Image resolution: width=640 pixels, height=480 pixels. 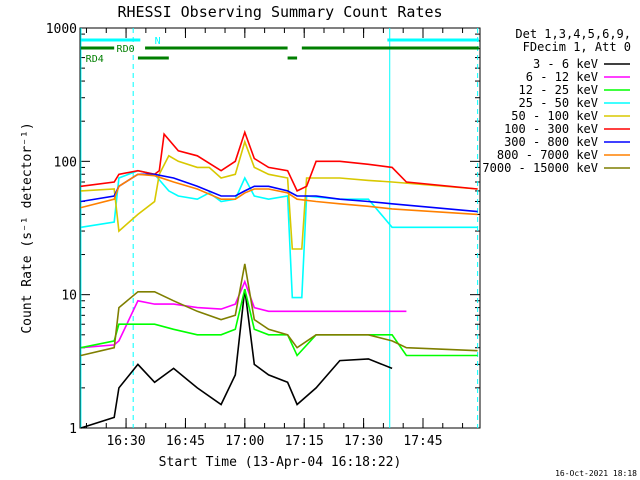 What do you see at coordinates (65, 162) in the screenshot?
I see `y-tick-label: 100` at bounding box center [65, 162].